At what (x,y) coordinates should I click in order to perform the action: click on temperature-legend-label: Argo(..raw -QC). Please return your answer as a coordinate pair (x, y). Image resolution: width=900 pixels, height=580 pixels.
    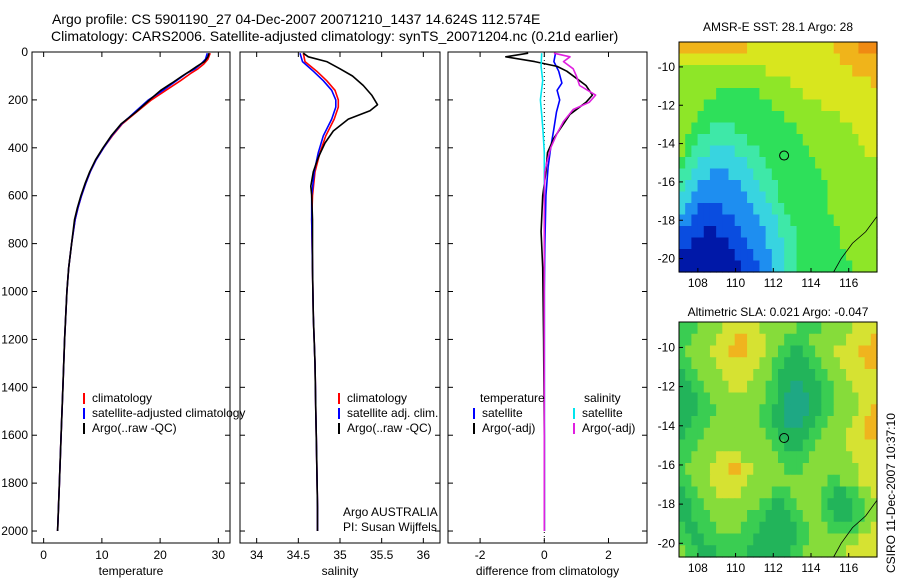
    Looking at the image, I should click on (134, 428).